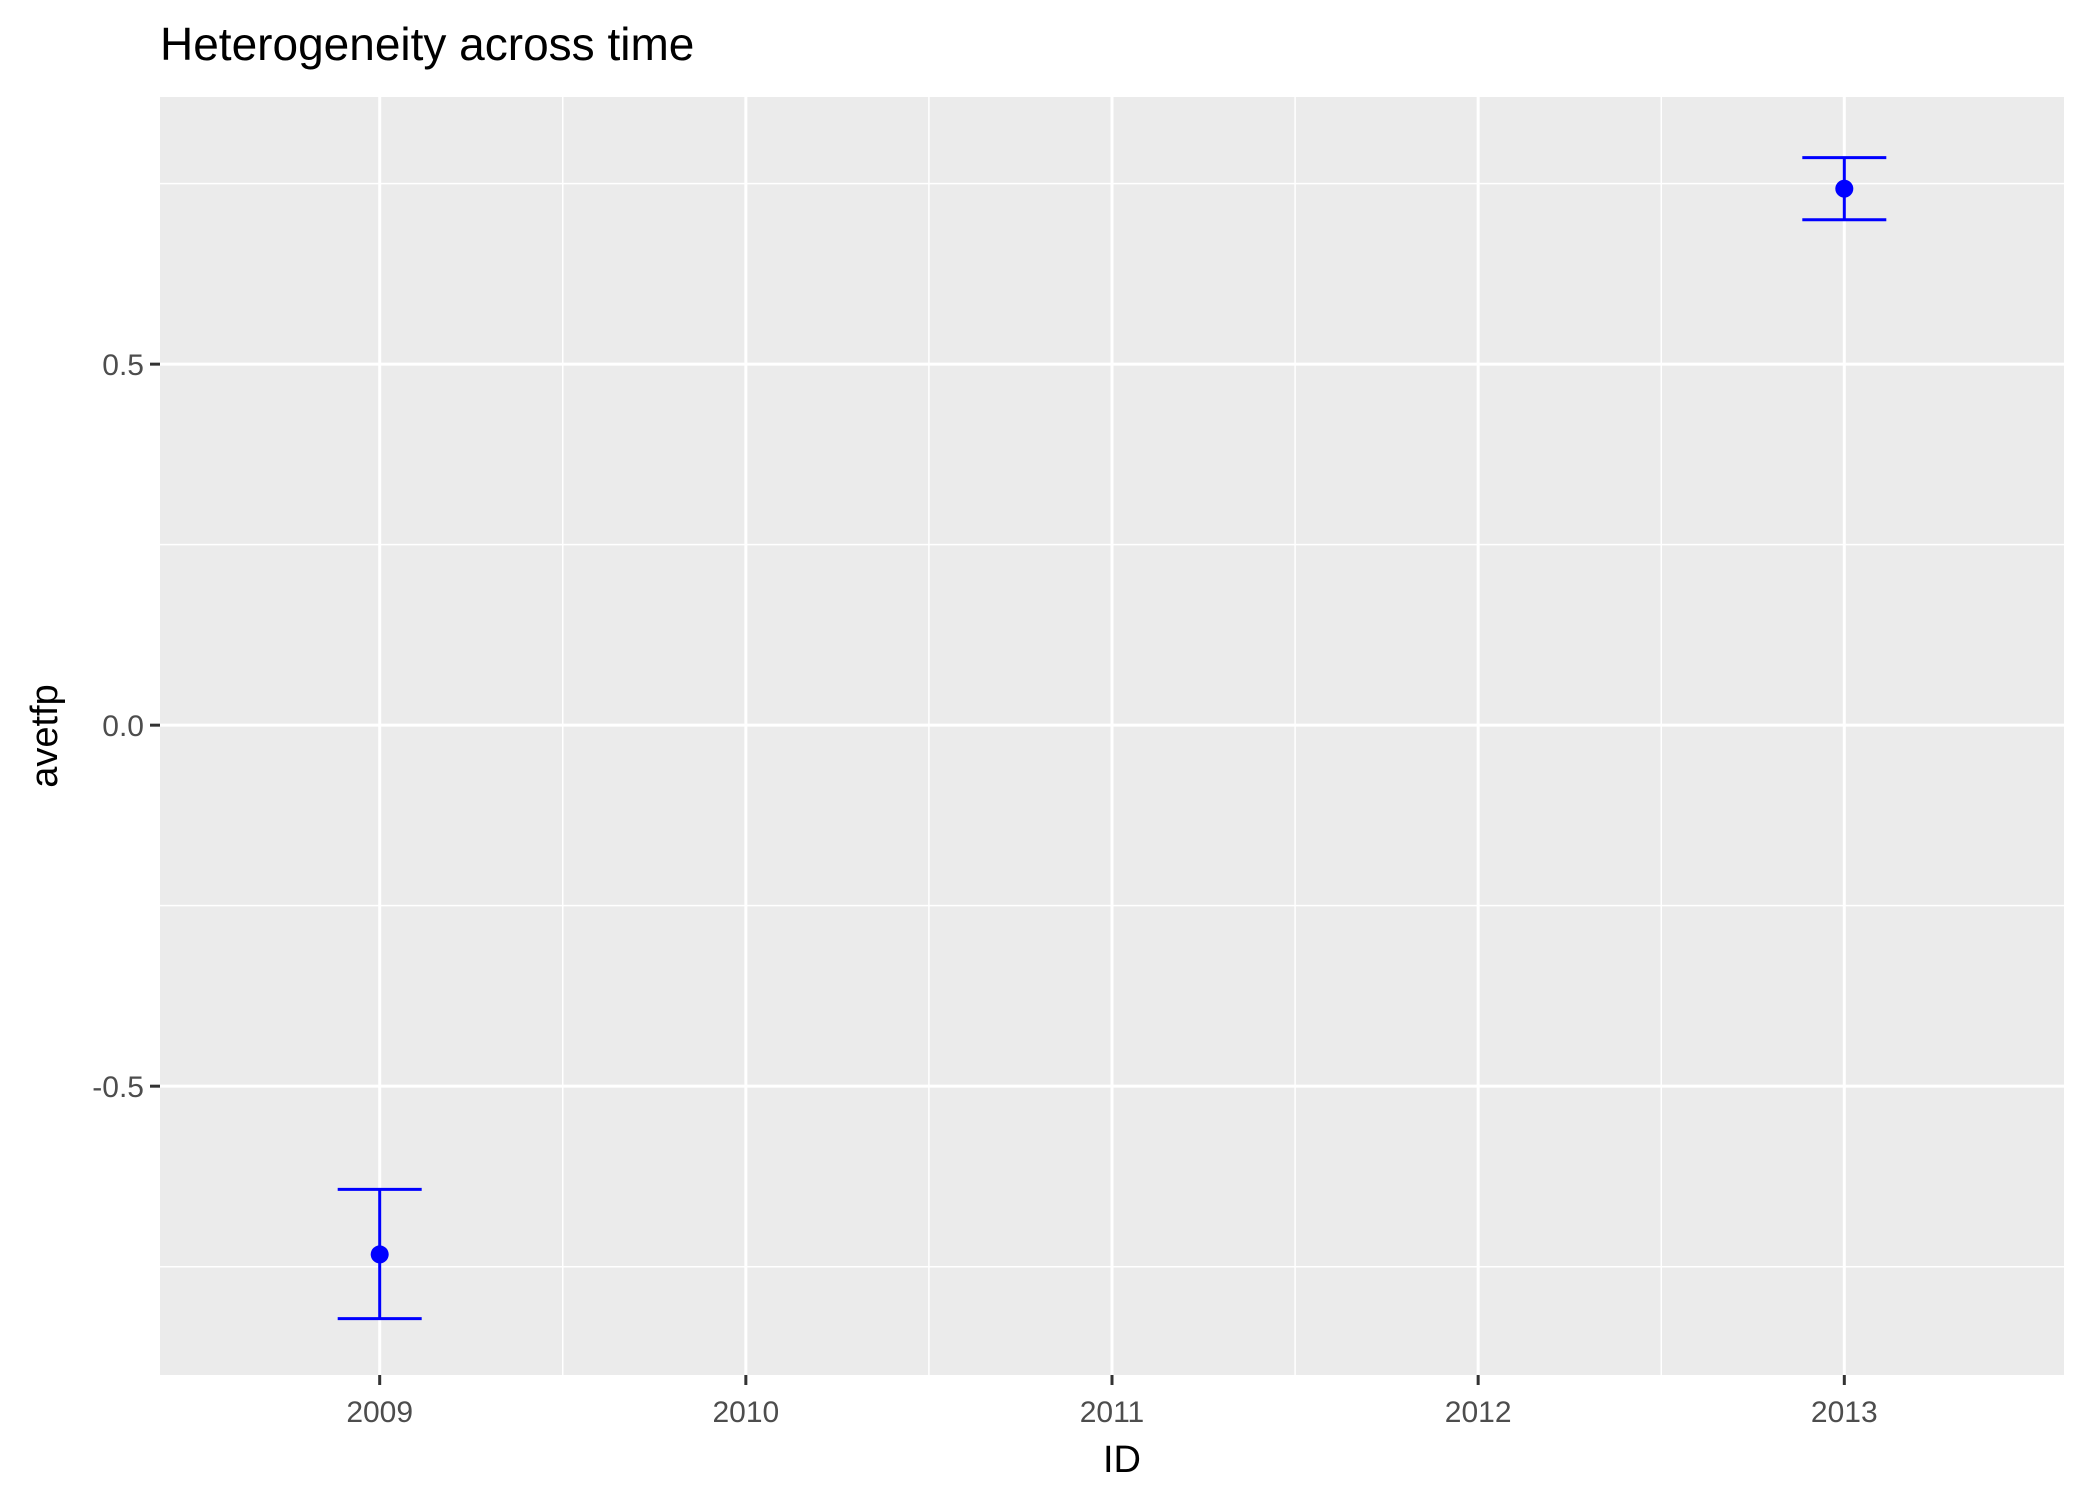 The height and width of the screenshot is (1500, 2100). Describe the element at coordinates (1112, 1412) in the screenshot. I see `x-tick-label: 2011` at that location.